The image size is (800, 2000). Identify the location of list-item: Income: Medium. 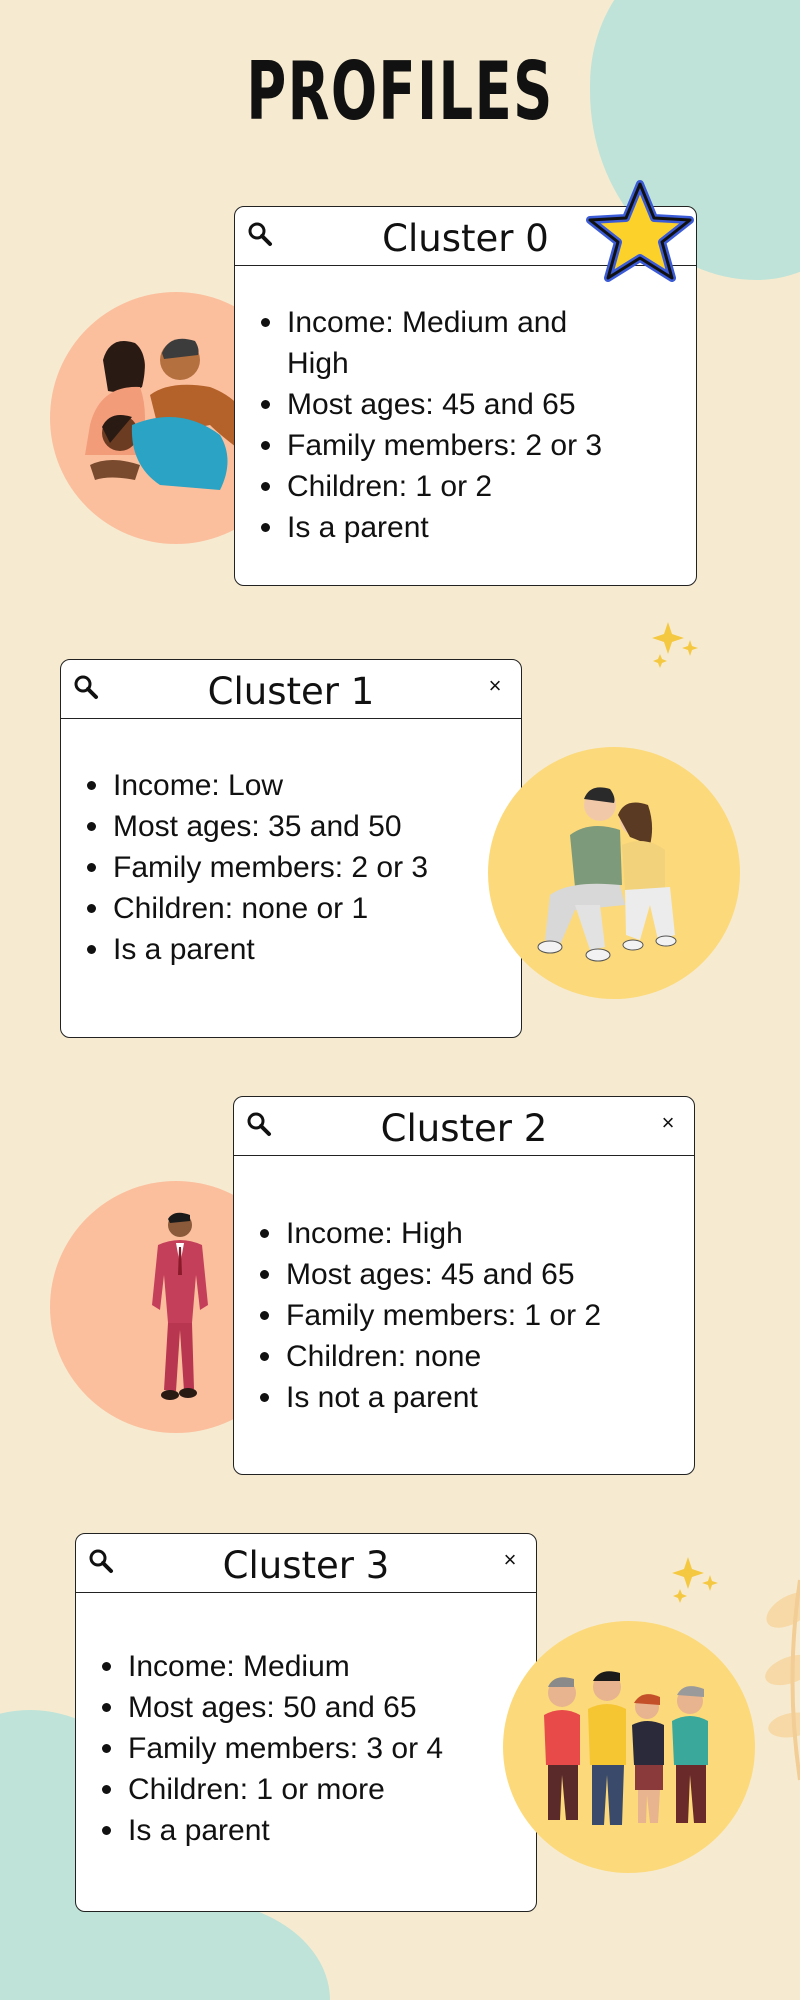
(319, 1666).